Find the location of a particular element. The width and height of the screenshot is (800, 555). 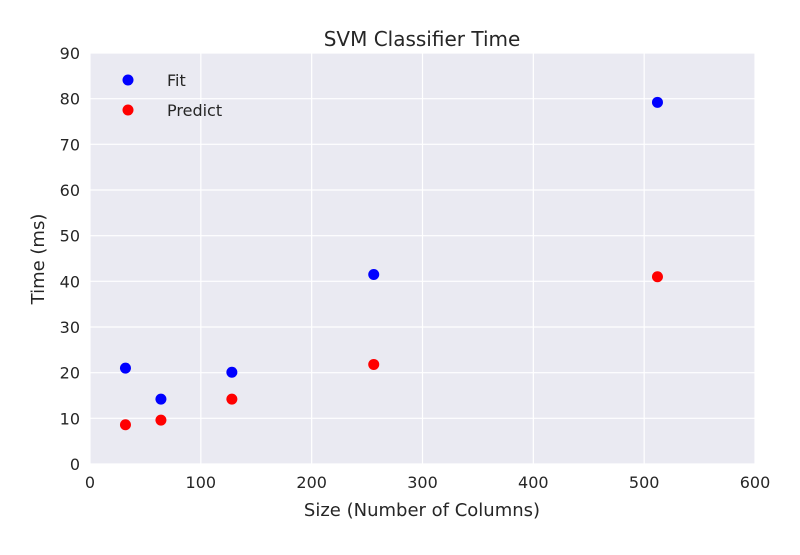

x-tick-label: 100 is located at coordinates (201, 482).